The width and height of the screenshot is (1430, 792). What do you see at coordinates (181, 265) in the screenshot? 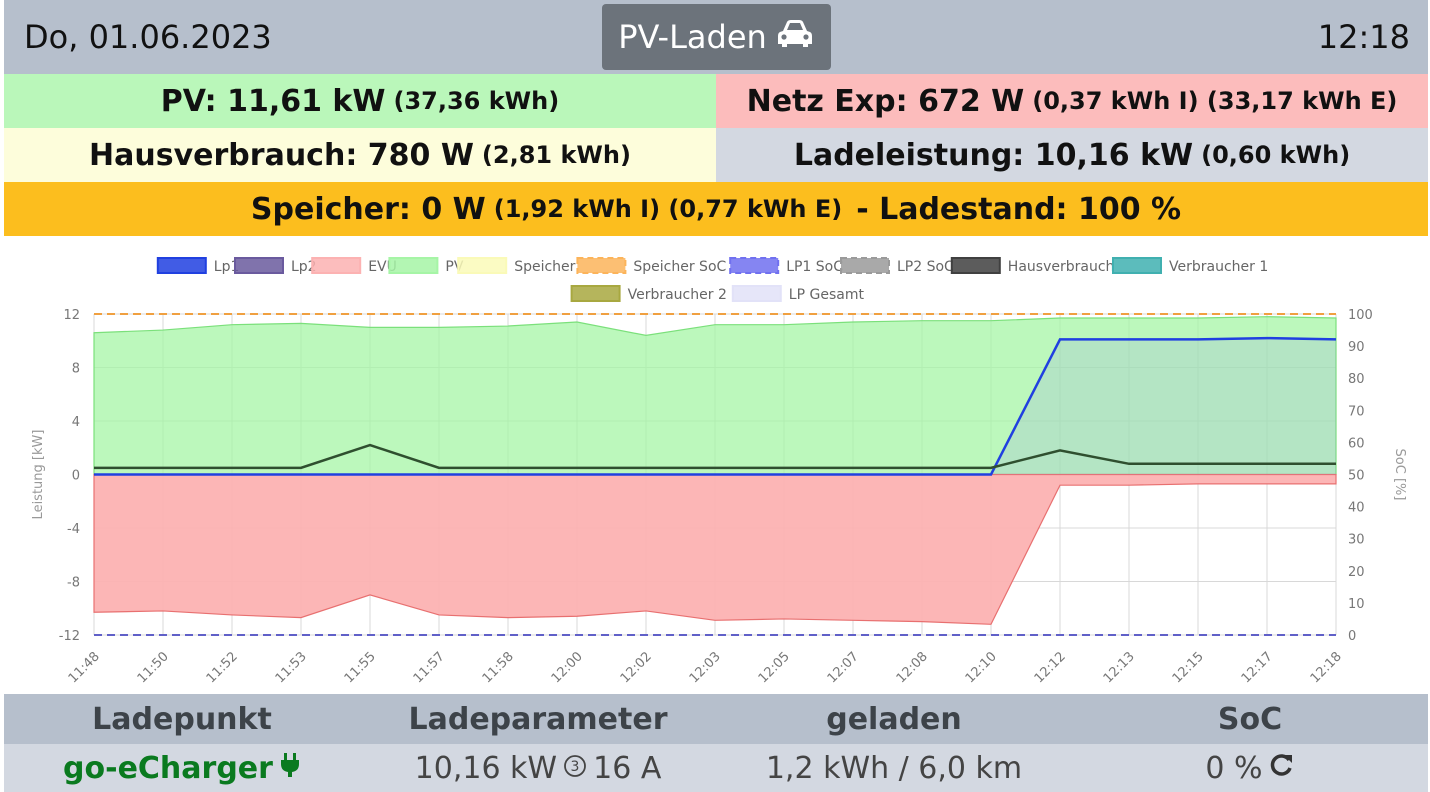
I see `legend-swatch-lp1` at bounding box center [181, 265].